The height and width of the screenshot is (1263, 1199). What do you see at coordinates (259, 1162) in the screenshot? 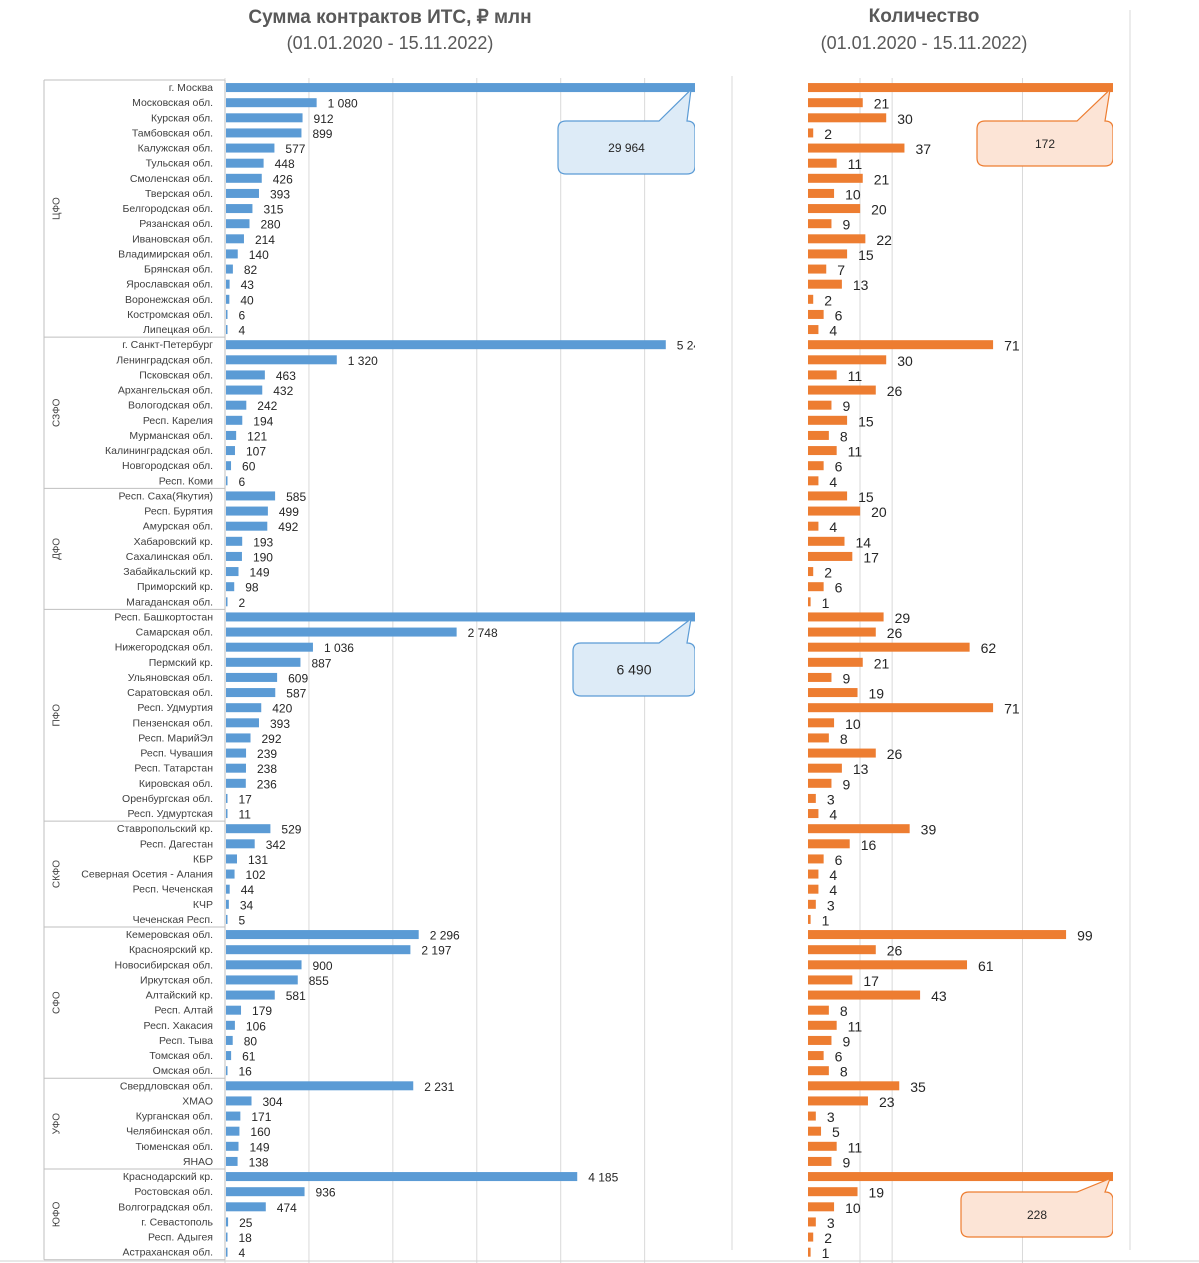
I see `sum-value-label: 138` at bounding box center [259, 1162].